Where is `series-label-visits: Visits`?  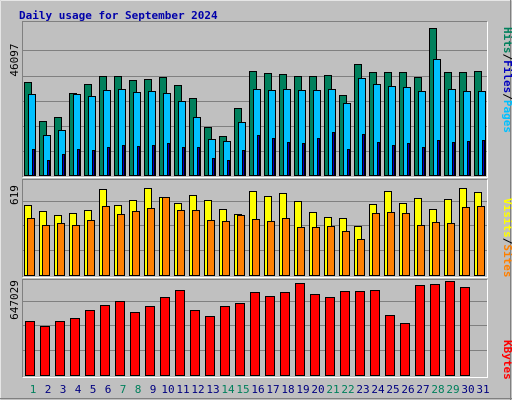
series-label-visits: Visits is located at coordinates (506, 218).